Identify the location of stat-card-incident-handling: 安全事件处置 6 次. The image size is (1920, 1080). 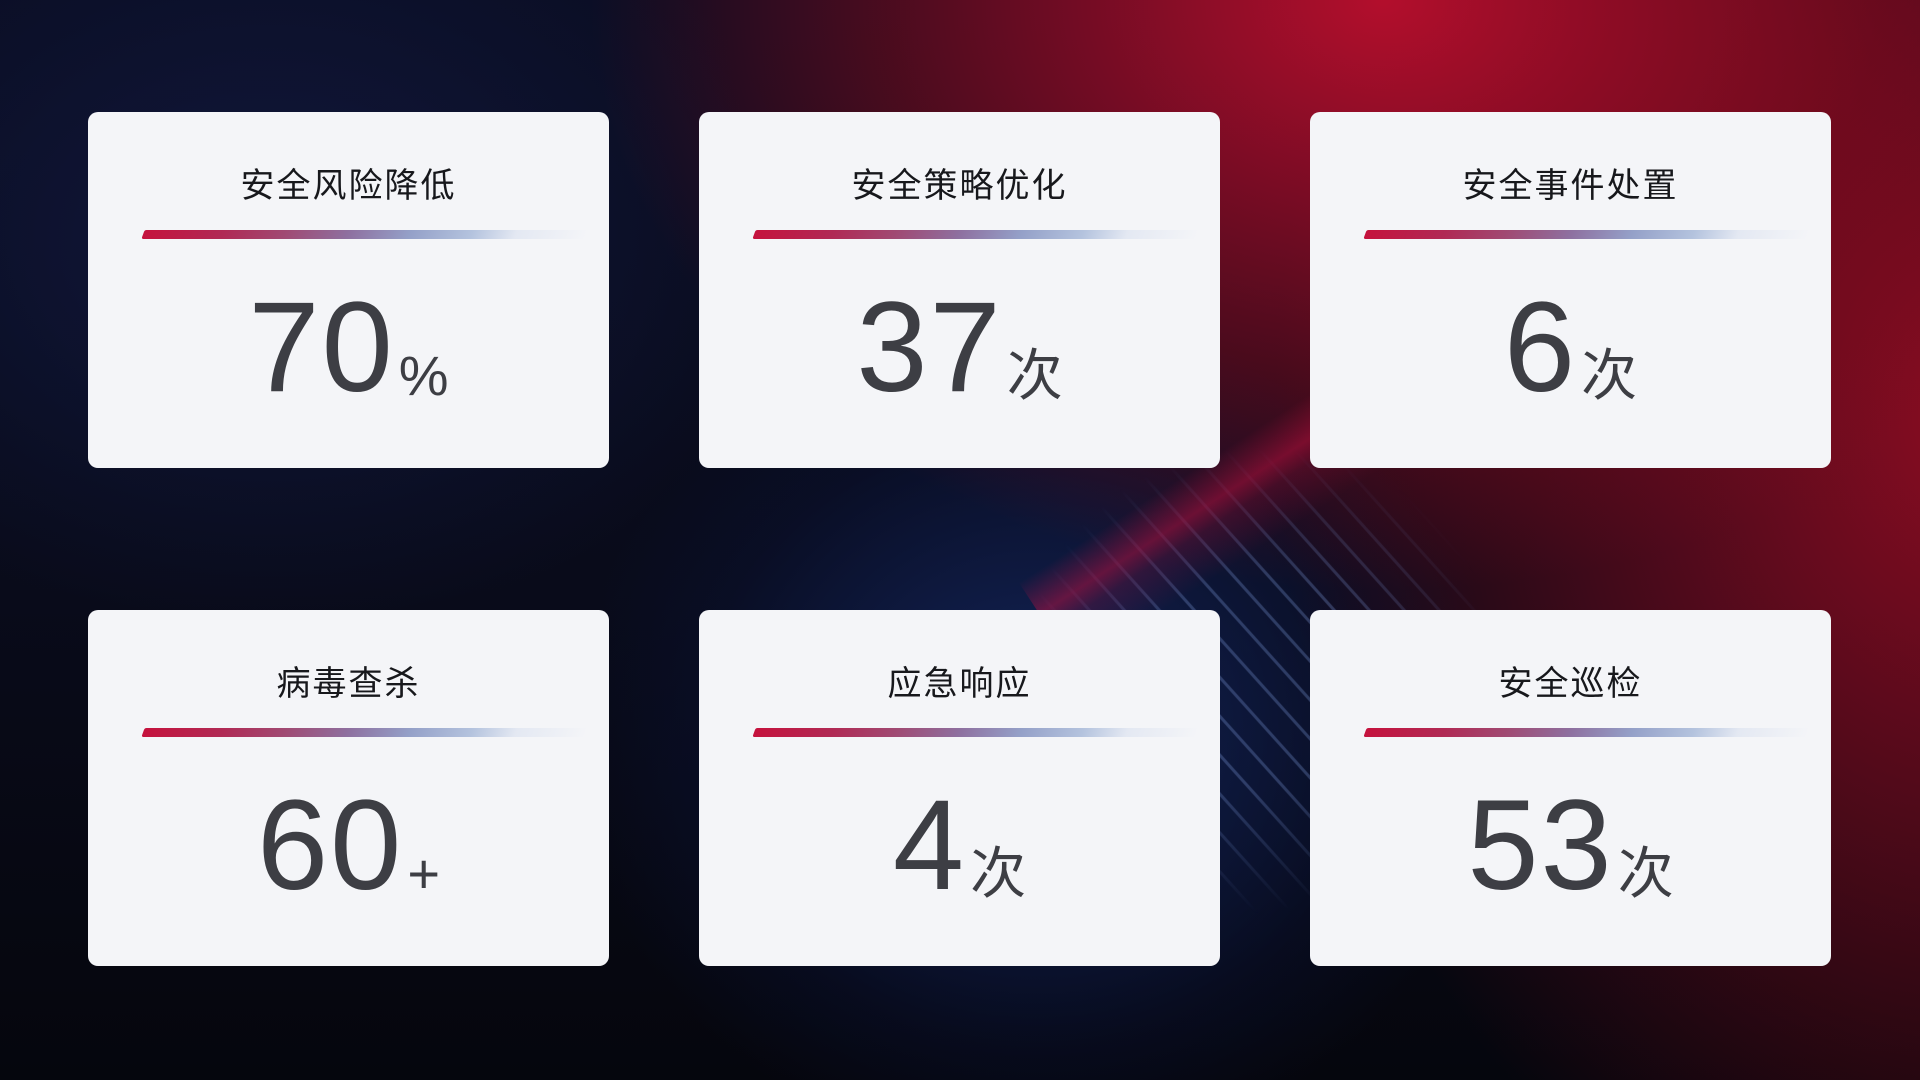
(1570, 290).